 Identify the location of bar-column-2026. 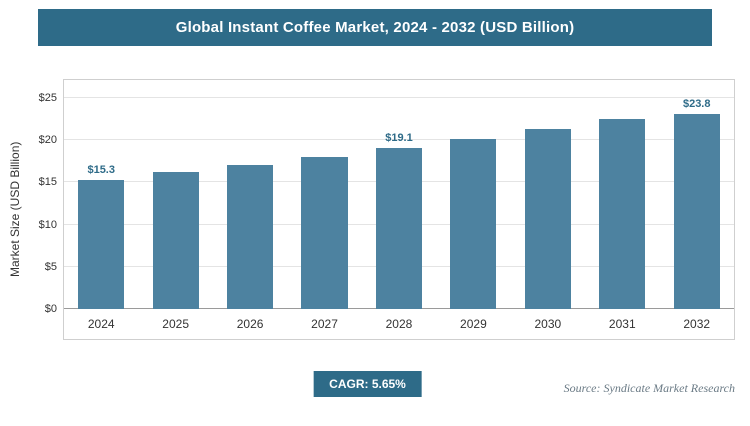
(250, 203).